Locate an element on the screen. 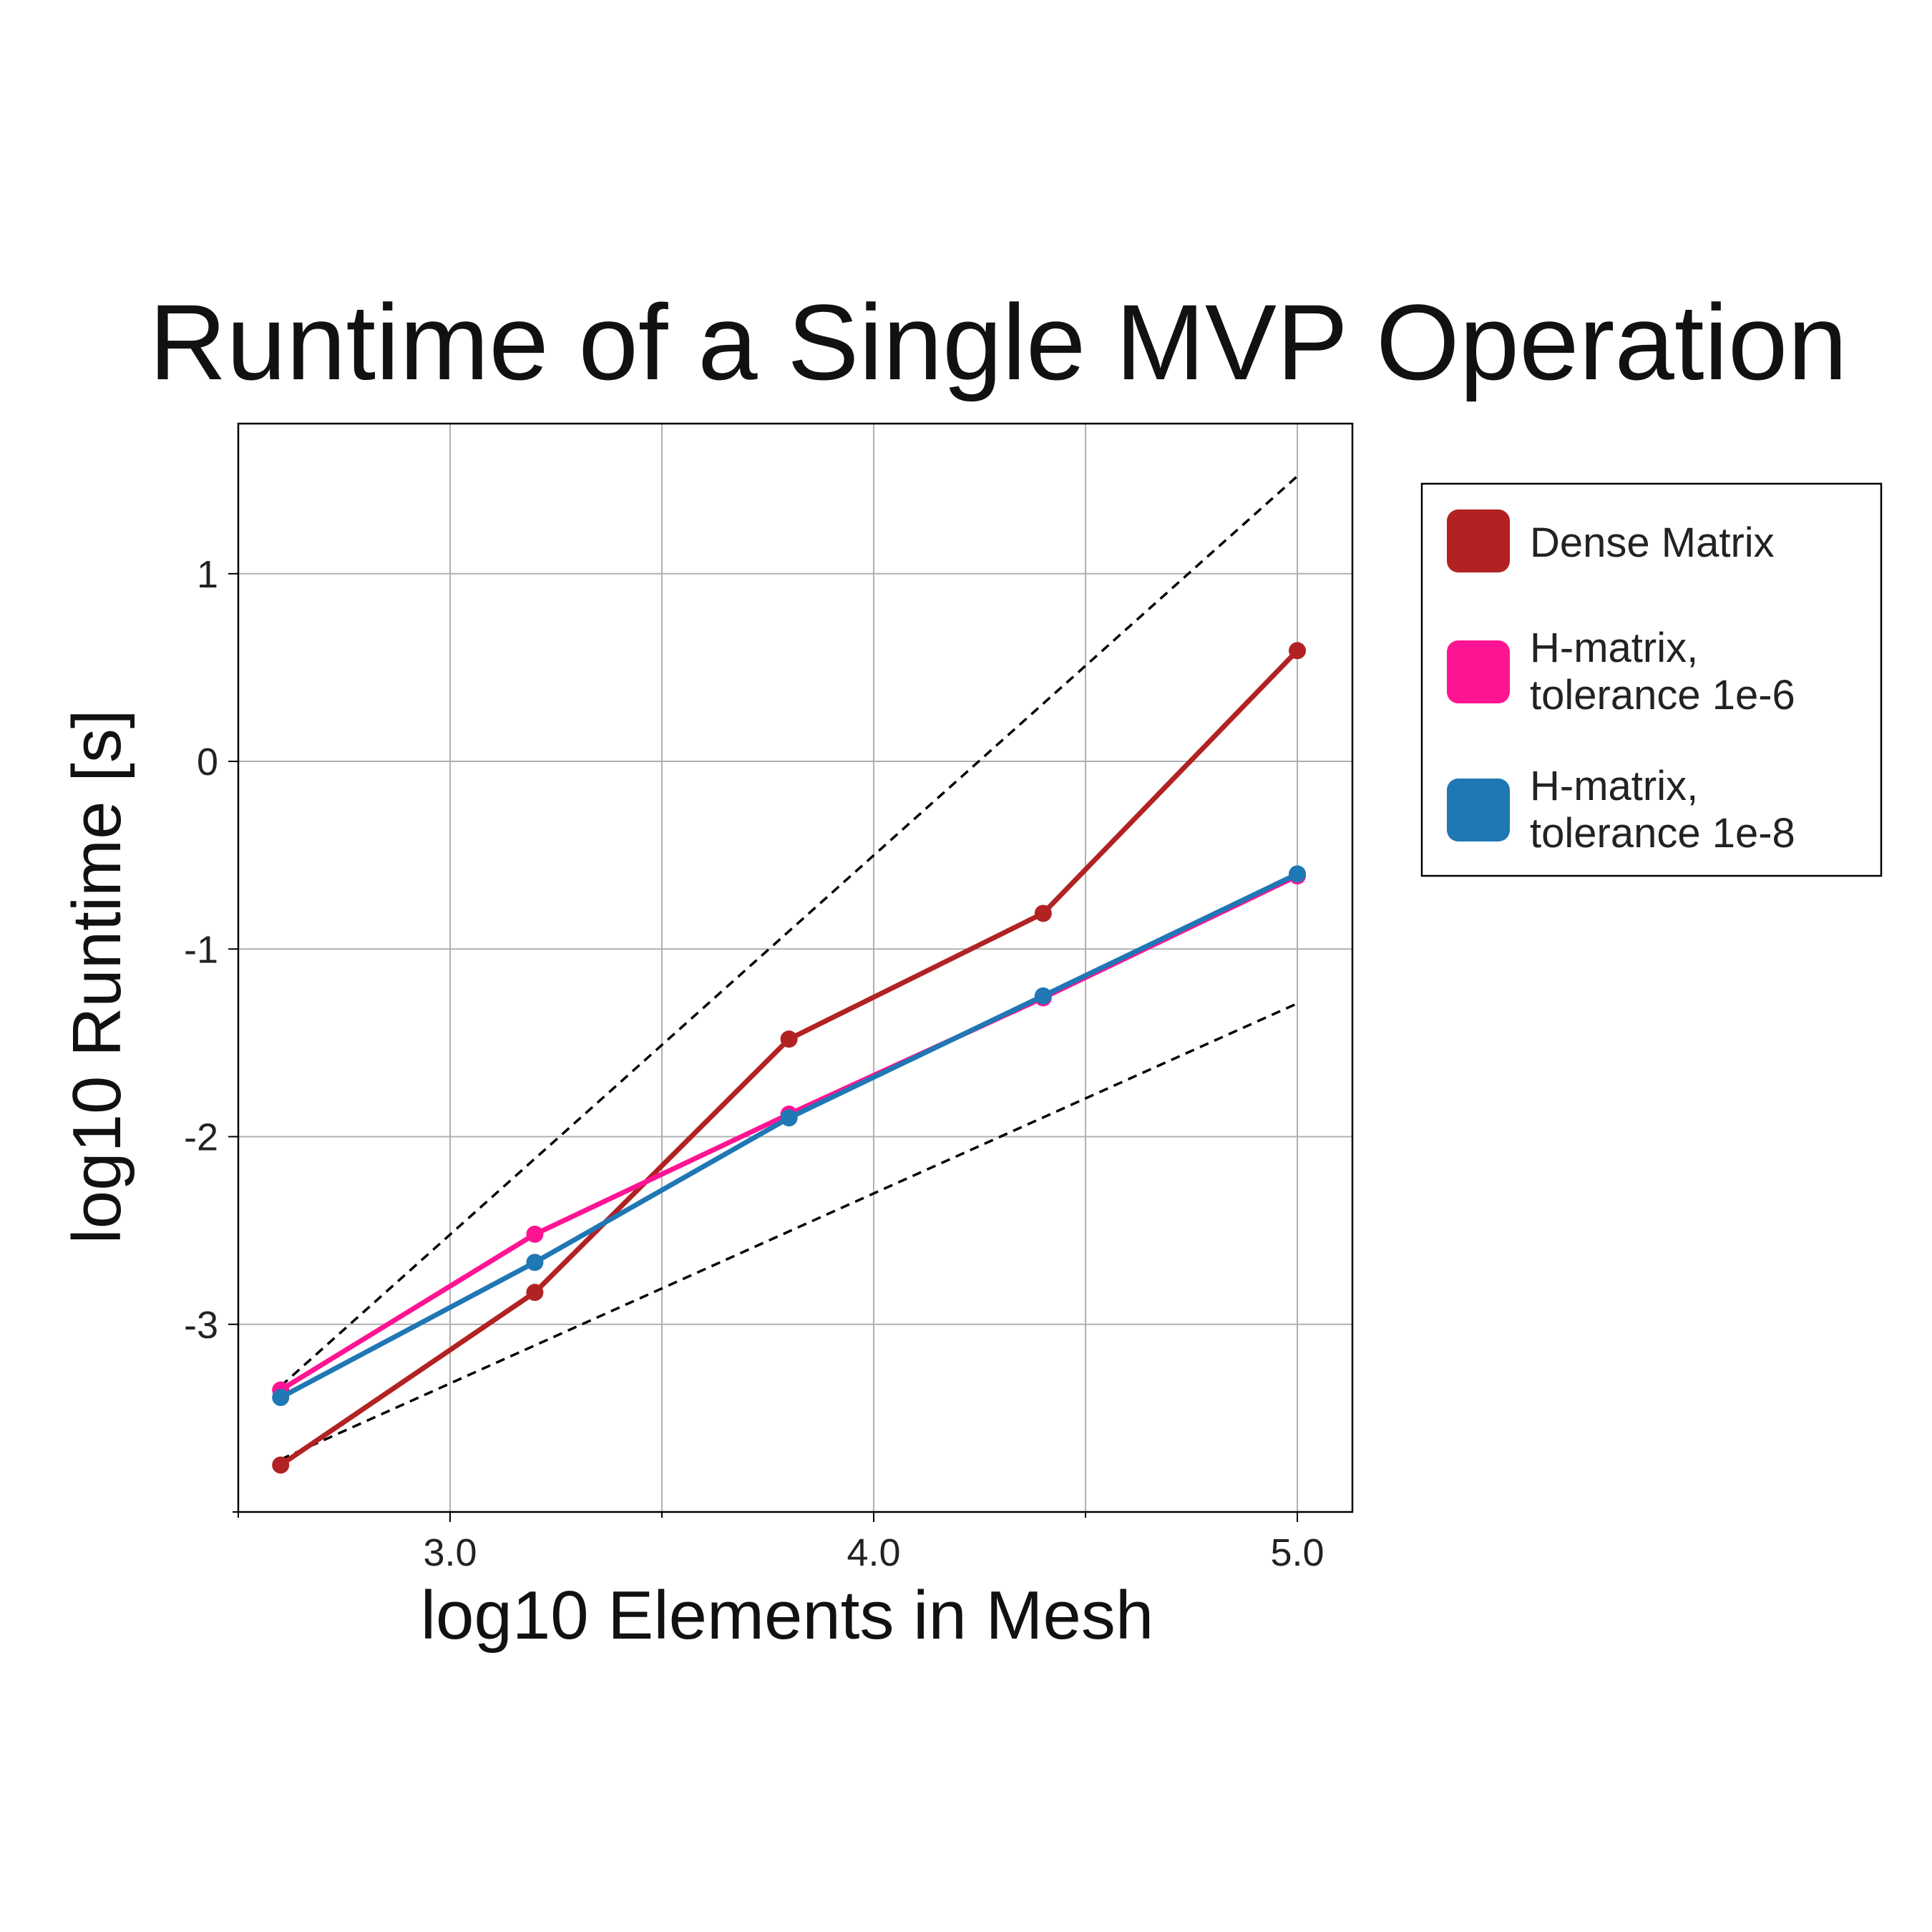  x-tick-label: 4.0 is located at coordinates (873, 1552).